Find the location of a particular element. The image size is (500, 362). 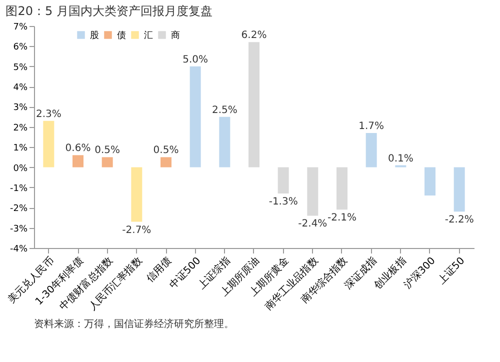

data-label: -2.4% is located at coordinates (313, 224).